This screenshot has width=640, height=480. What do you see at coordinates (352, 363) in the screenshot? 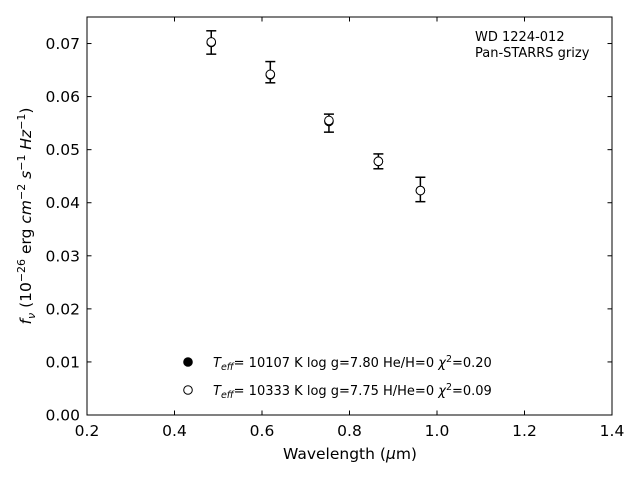
I see `legend-entry: Teff= 10107 K log g=7.80 He/H=0 χ2=0.20` at bounding box center [352, 363].